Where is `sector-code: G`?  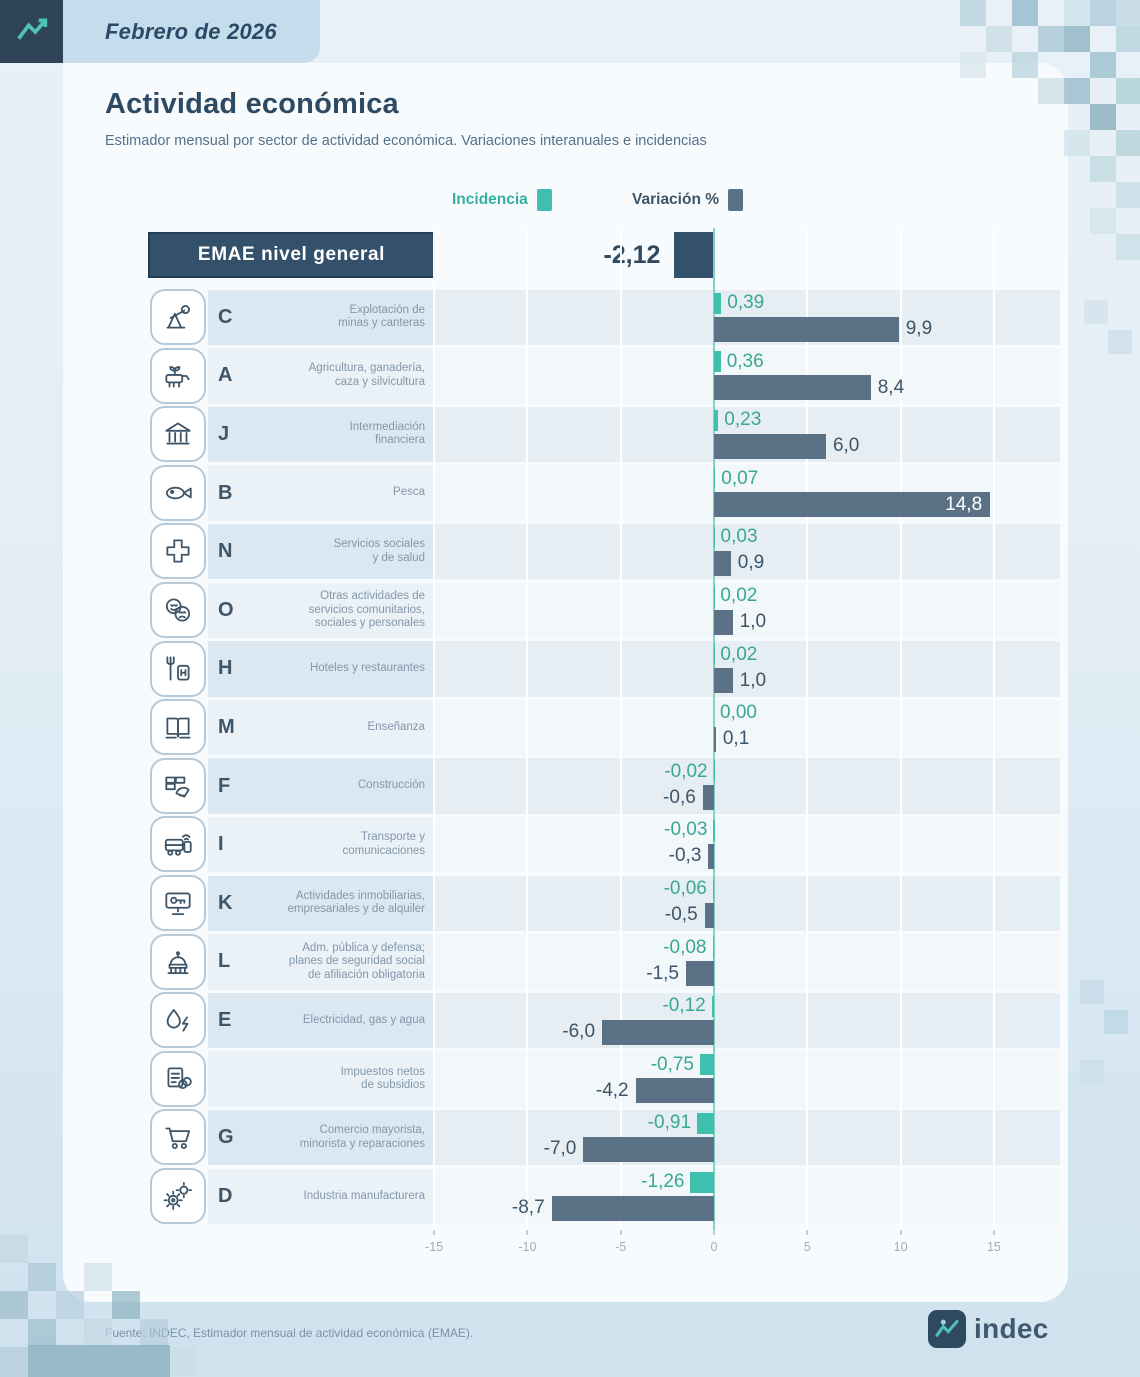
sector-code: G is located at coordinates (226, 1137).